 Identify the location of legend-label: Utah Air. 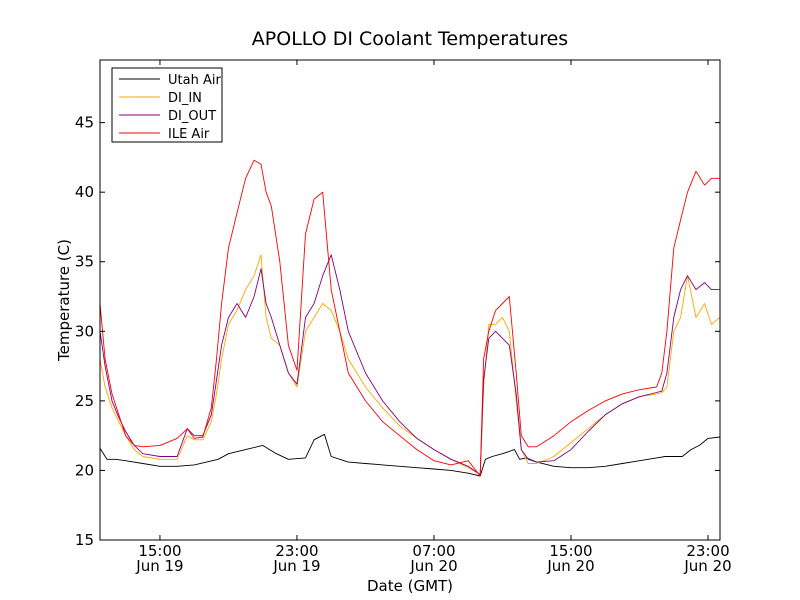
(194, 80).